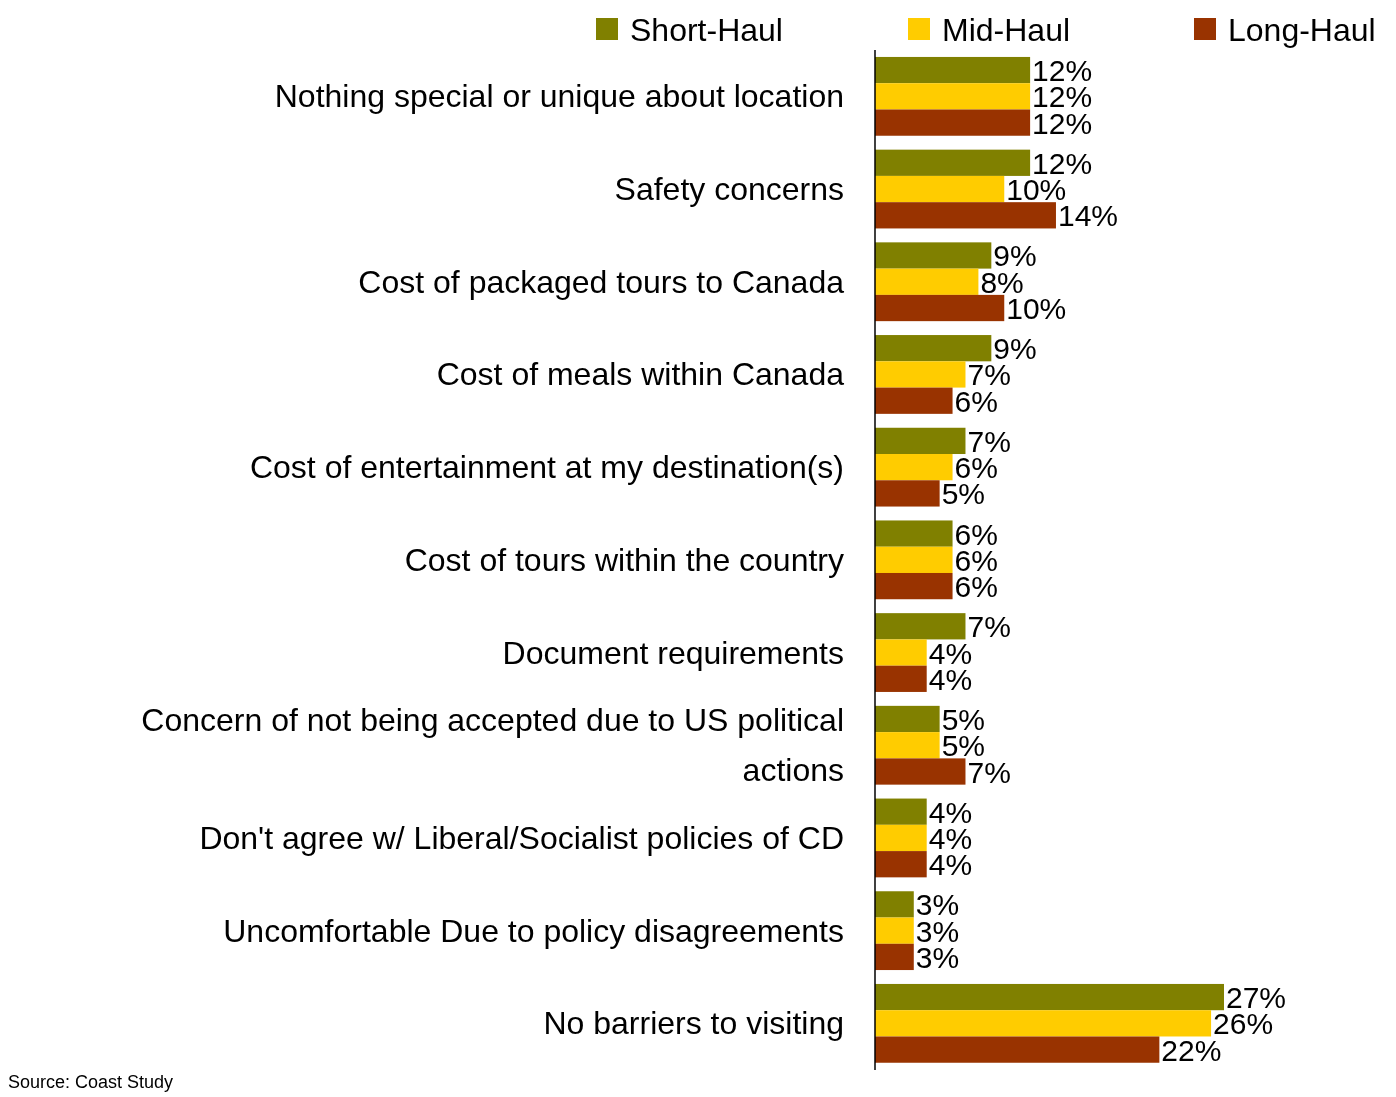  I want to click on y-tick-label: Cost of meals within Canada, so click(640, 374).